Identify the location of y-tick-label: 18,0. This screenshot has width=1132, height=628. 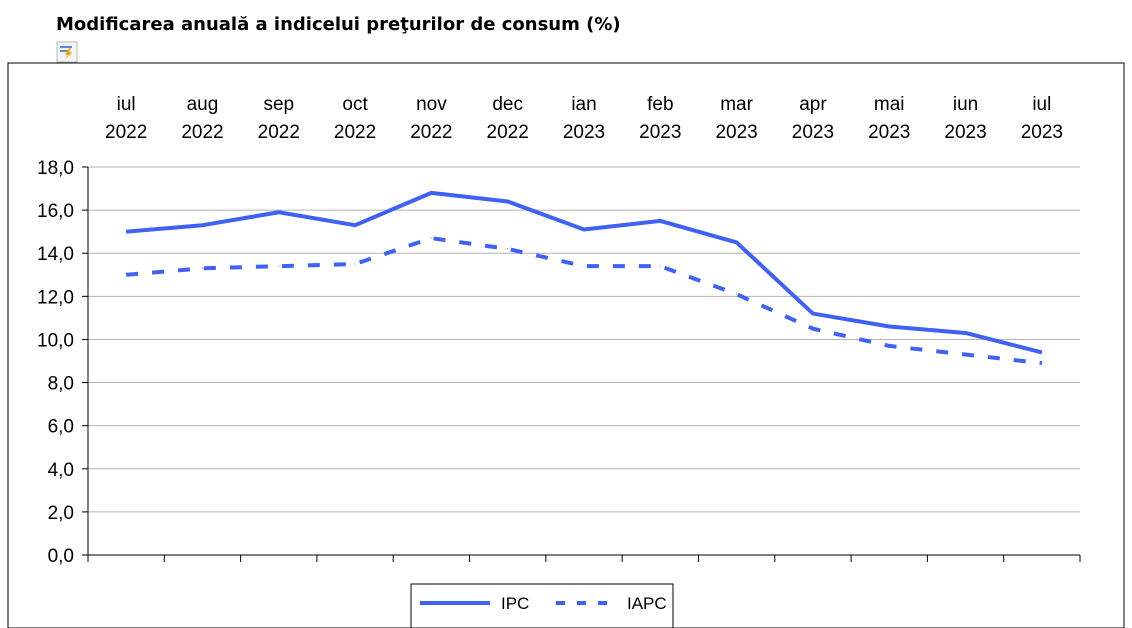
(55, 168).